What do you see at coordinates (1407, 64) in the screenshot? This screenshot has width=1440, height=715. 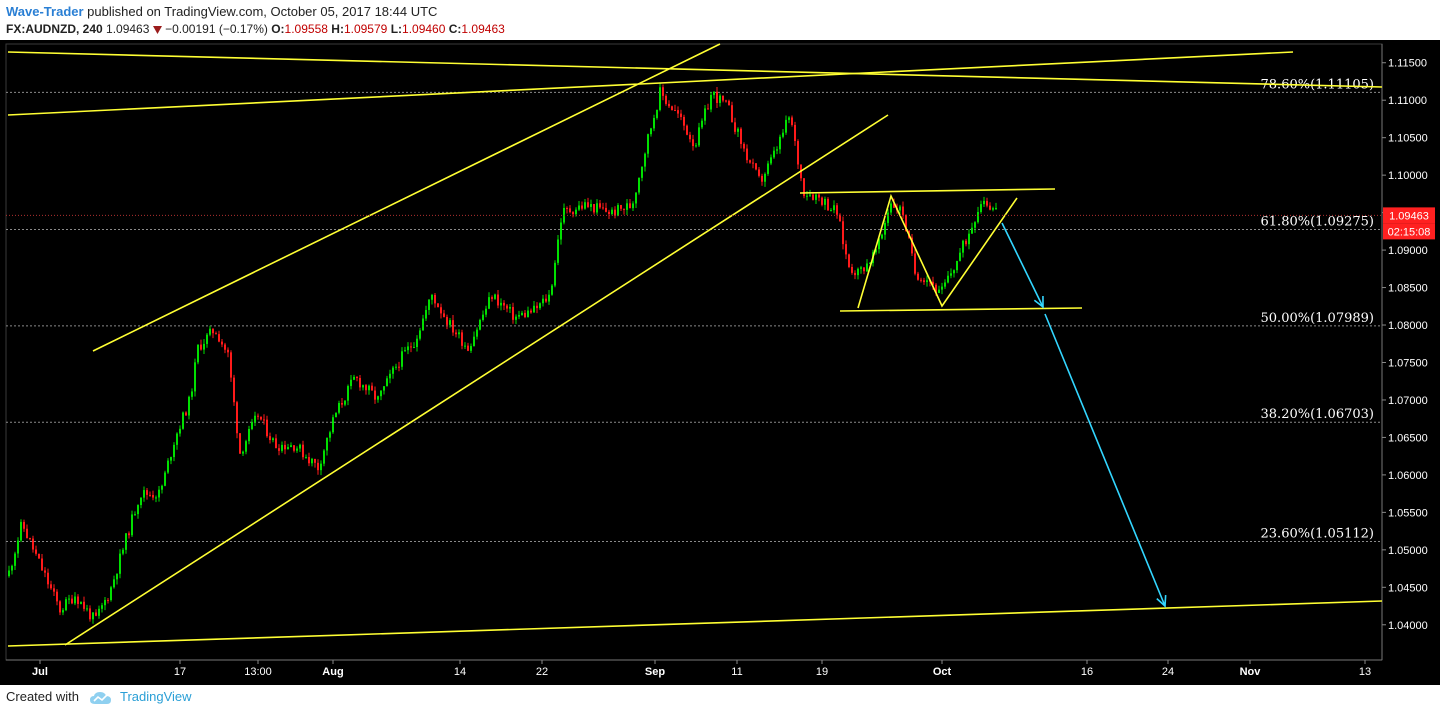 I see `price-tick-label: 1.11500` at bounding box center [1407, 64].